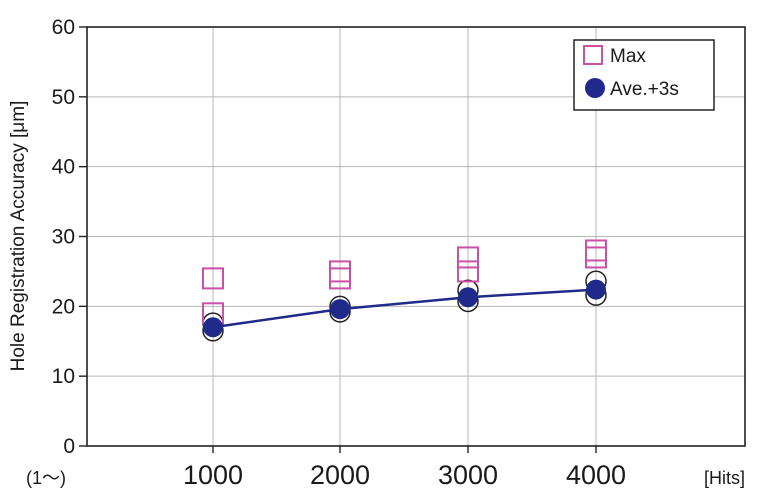 Image resolution: width=771 pixels, height=495 pixels. I want to click on x-tick-labels: 1000 2000 3000 4000, so click(404, 468).